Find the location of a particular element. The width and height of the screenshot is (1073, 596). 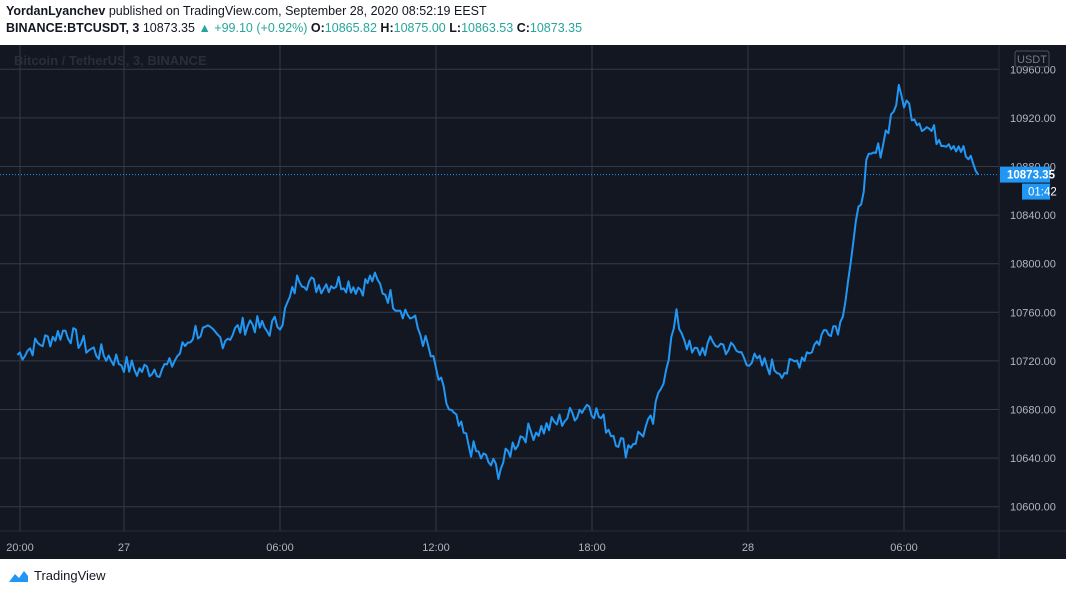

currency-badge-text: USDT is located at coordinates (1032, 60).